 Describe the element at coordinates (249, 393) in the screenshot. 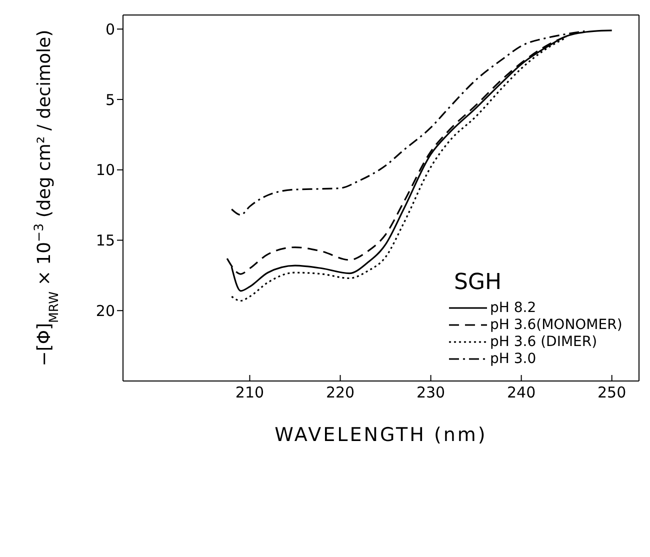

I see `x-tick-label: 210` at that location.